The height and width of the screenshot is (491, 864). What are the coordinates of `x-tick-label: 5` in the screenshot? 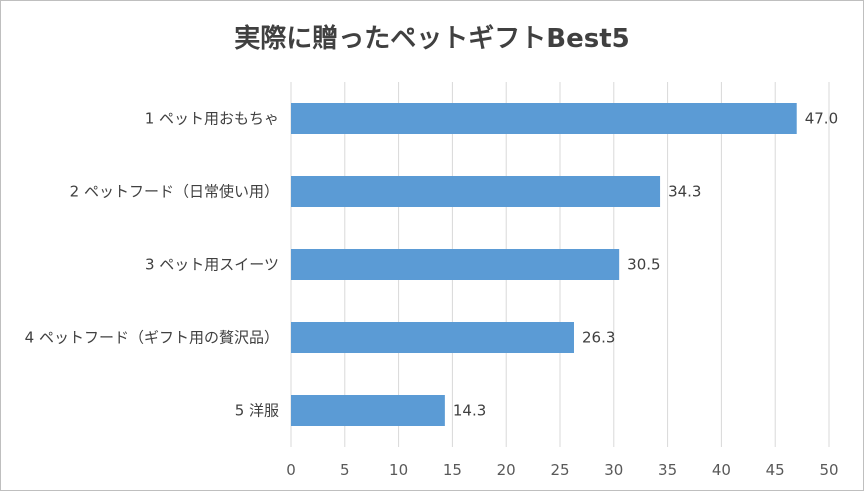 It's located at (345, 470).